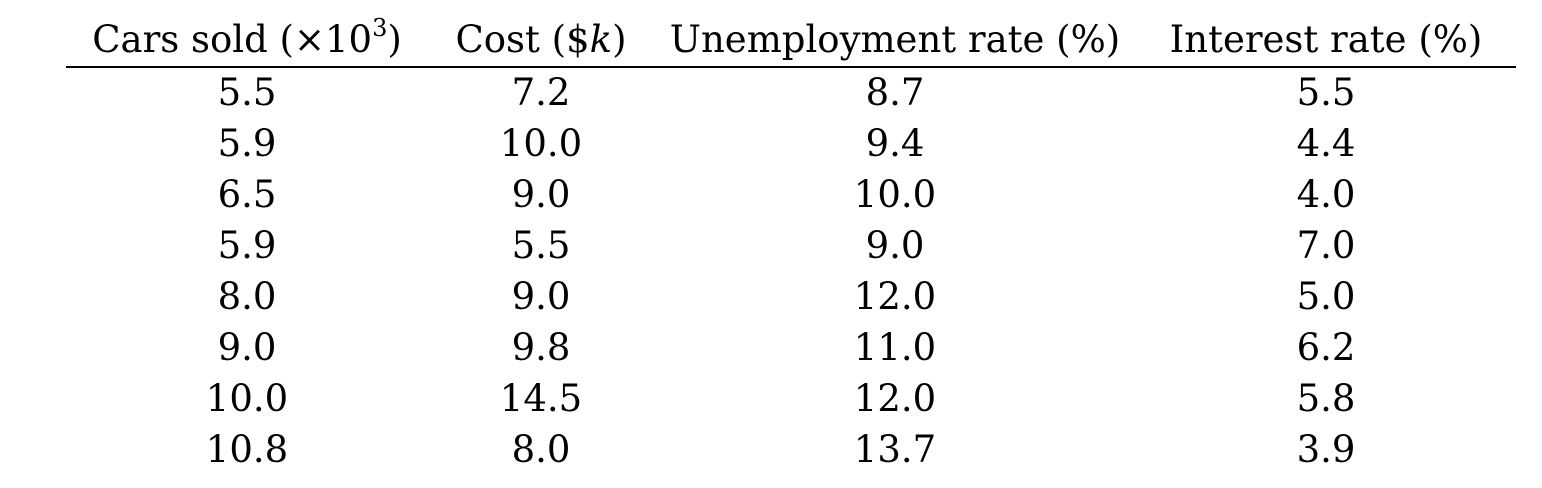  Describe the element at coordinates (541, 245) in the screenshot. I see `cell-cost: 5.5` at that location.